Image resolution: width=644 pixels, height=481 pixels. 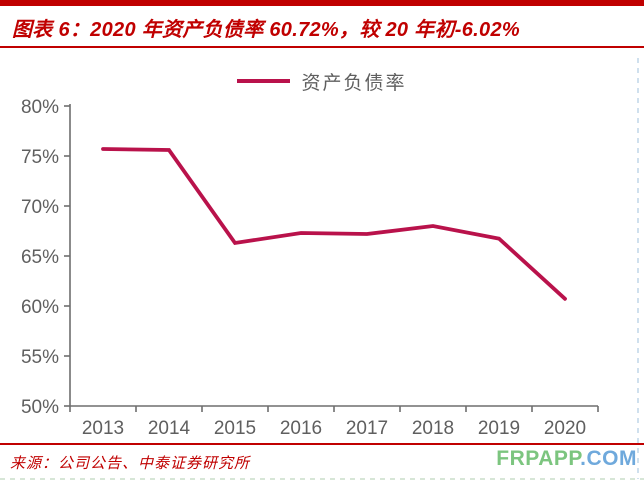 What do you see at coordinates (40, 257) in the screenshot?
I see `svg-text: 65%` at bounding box center [40, 257].